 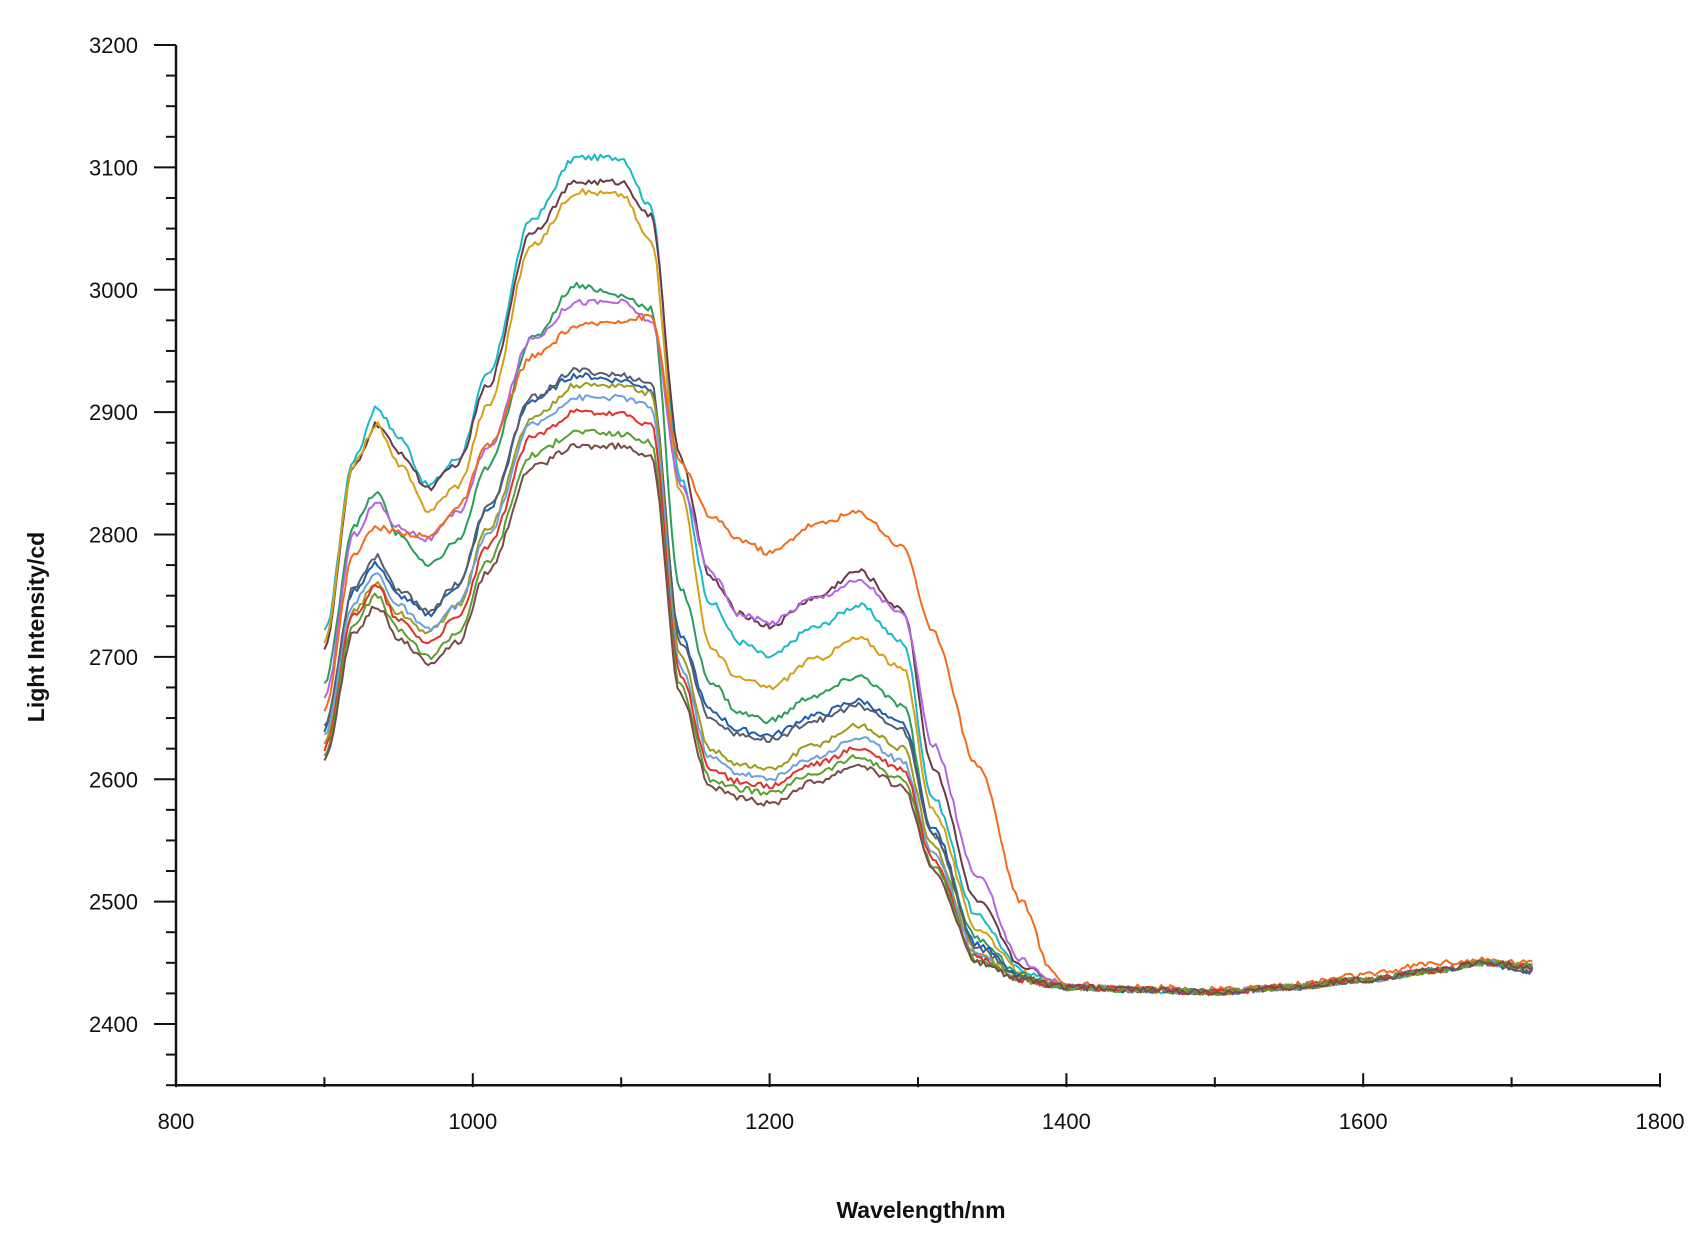 What do you see at coordinates (113, 657) in the screenshot?
I see `y-tick-label: 2700` at bounding box center [113, 657].